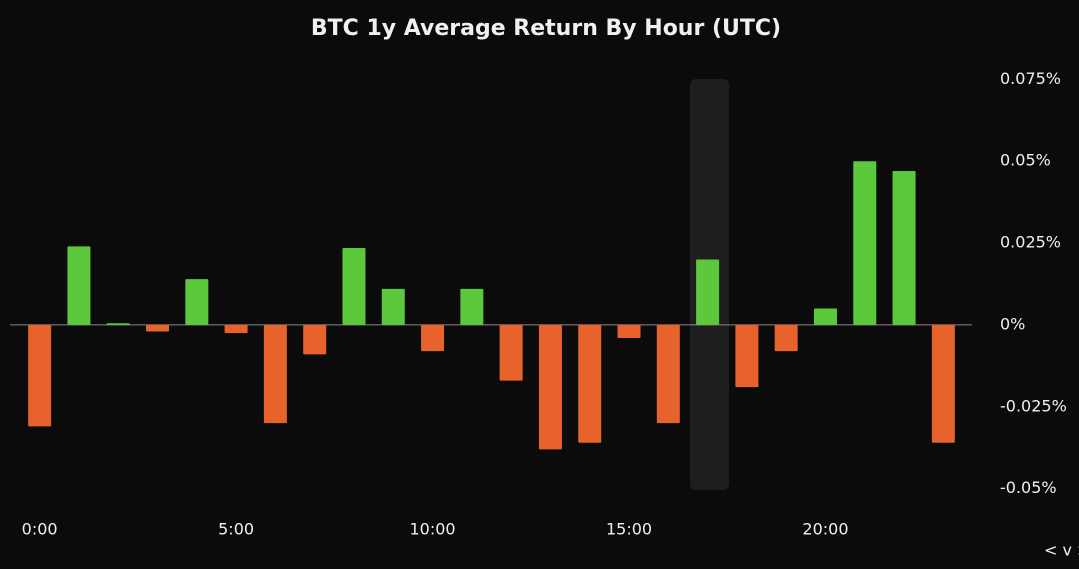 Image resolution: width=1079 pixels, height=569 pixels. What do you see at coordinates (1025, 160) in the screenshot?
I see `y-tick-label: 0.05%` at bounding box center [1025, 160].